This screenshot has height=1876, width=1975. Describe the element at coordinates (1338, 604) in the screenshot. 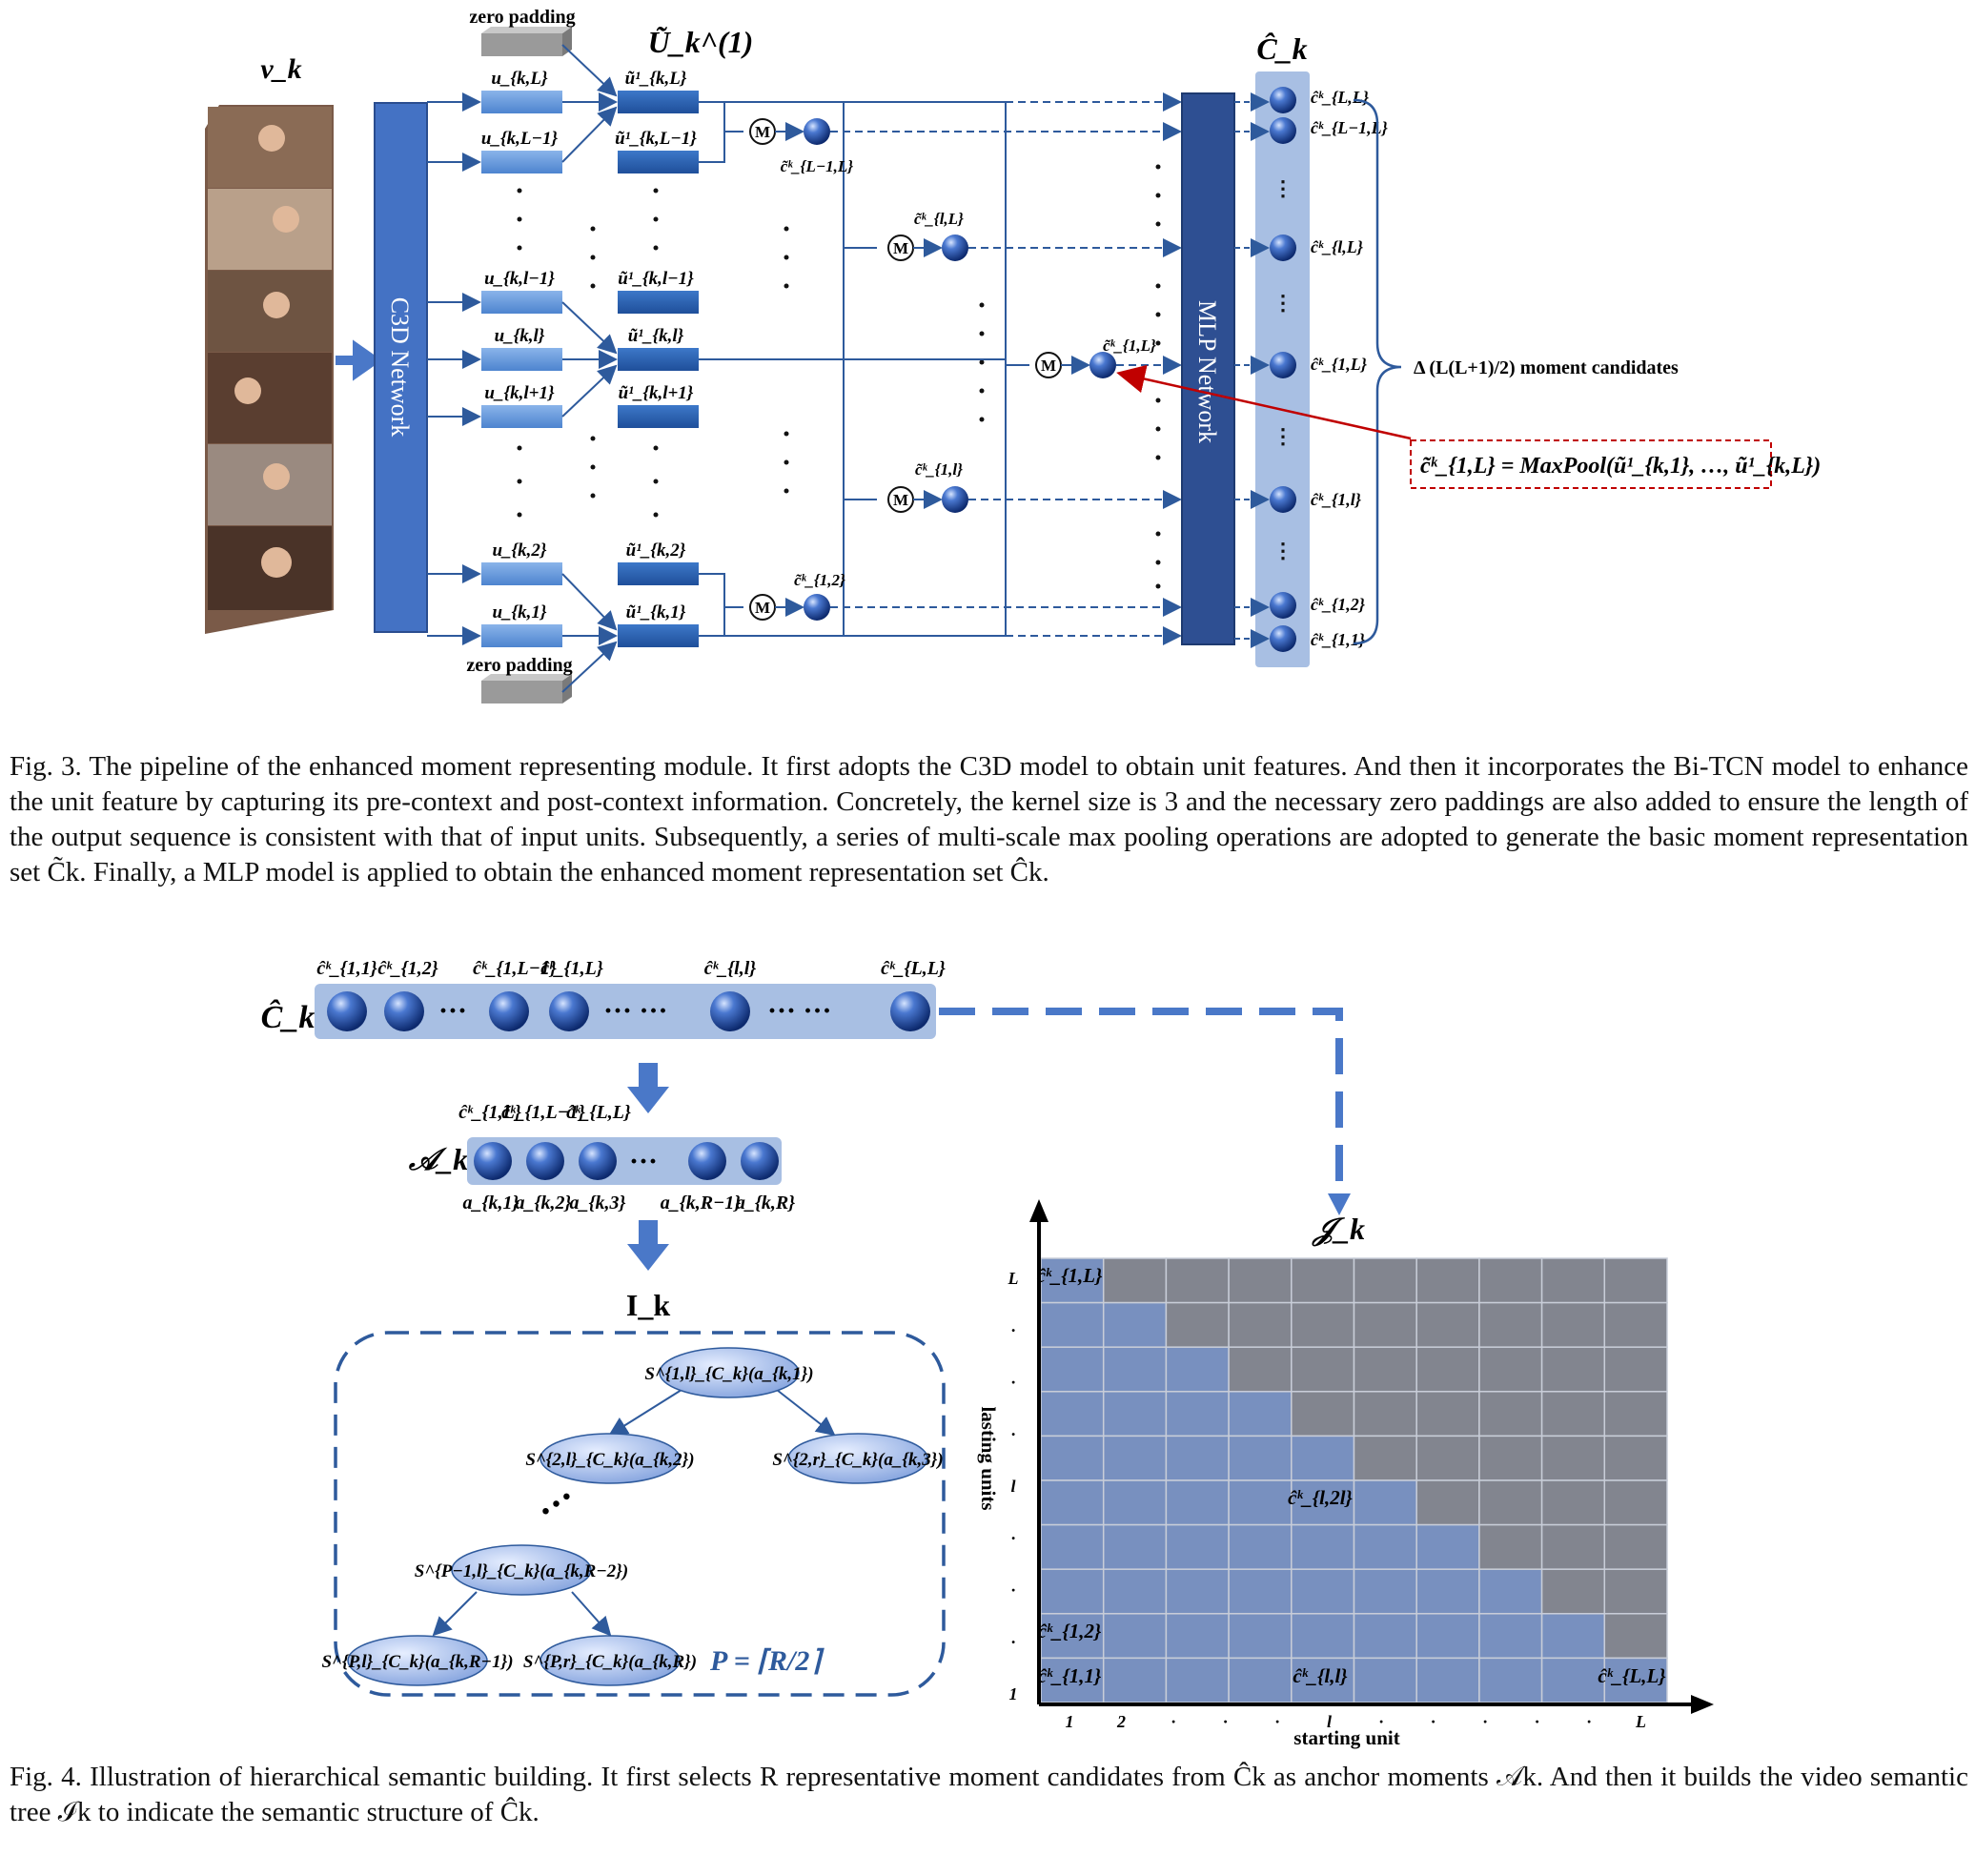

I see `output-label: ĉᵏ_{1,2}` at that location.